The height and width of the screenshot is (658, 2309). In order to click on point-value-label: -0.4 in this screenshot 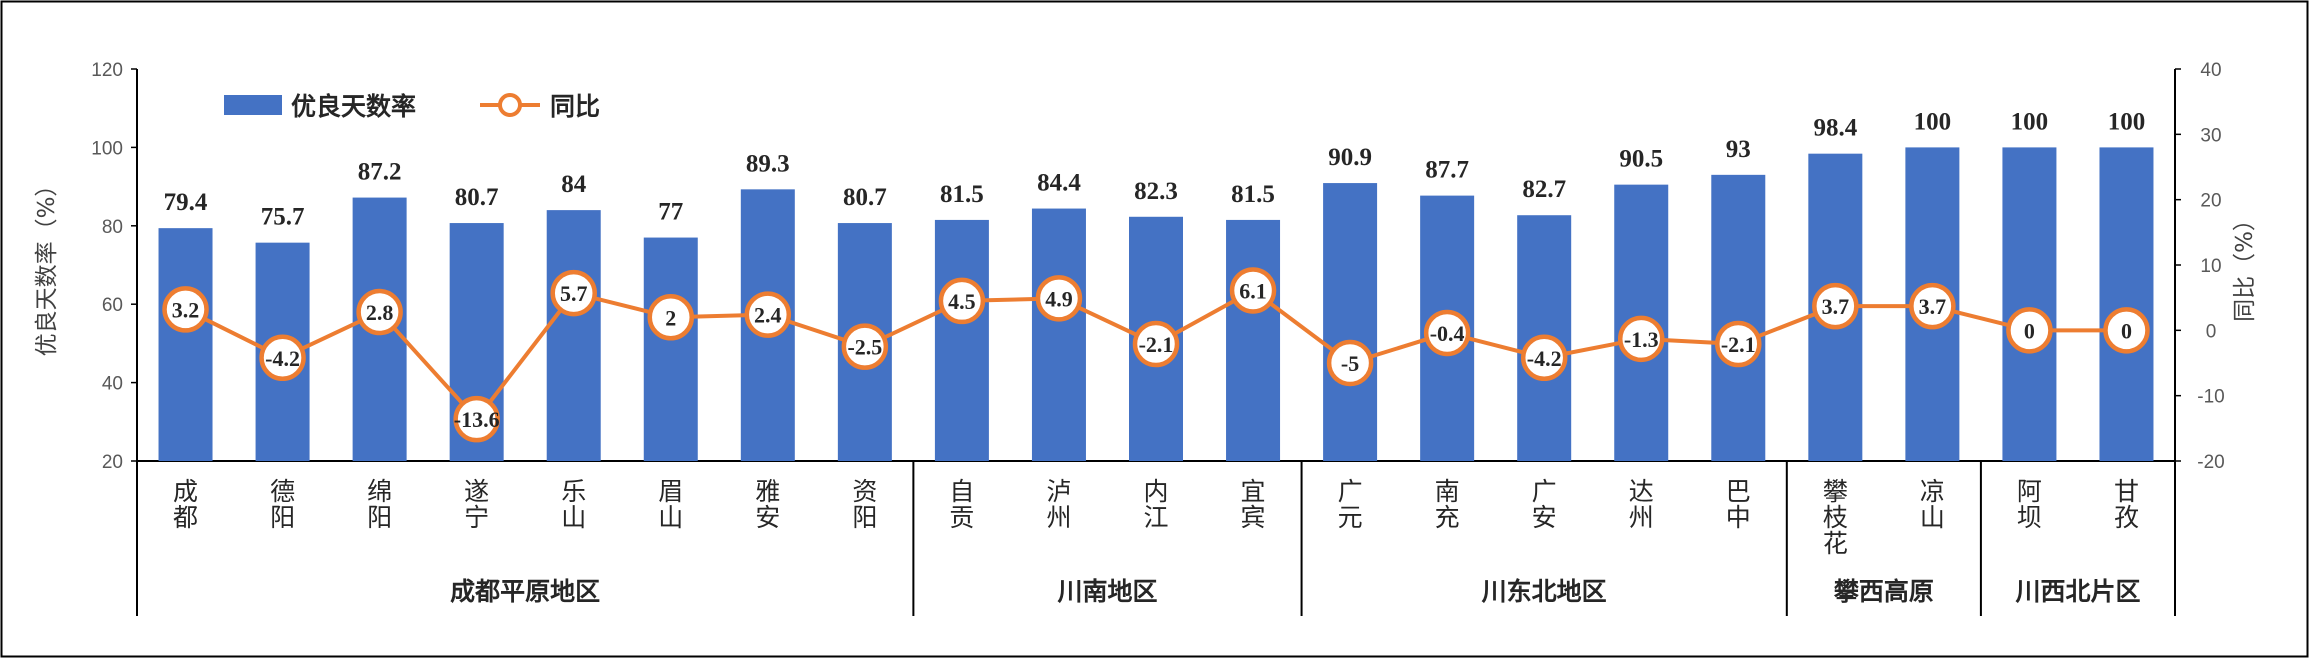, I will do `click(1447, 333)`.